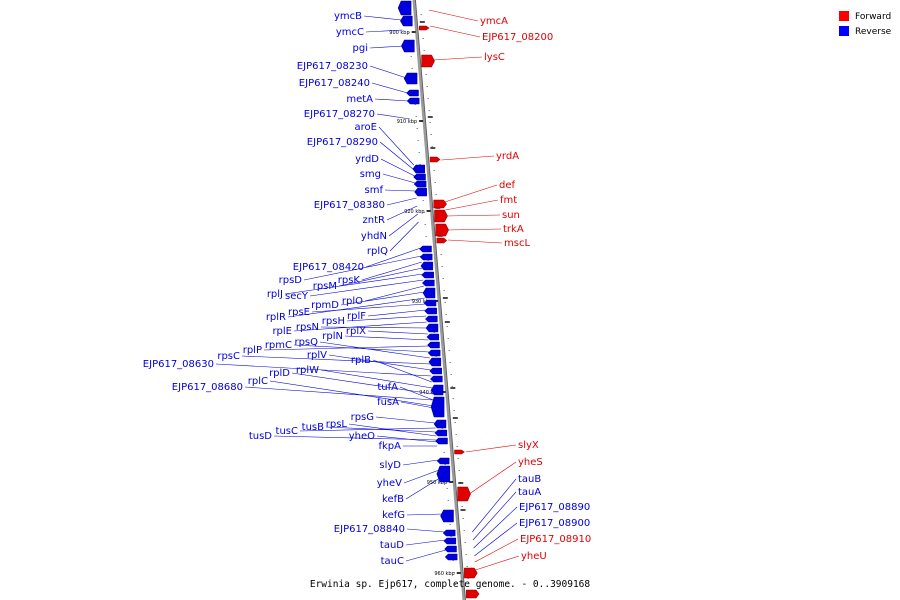  I want to click on gene-label-yhev: yheV, so click(389, 483).